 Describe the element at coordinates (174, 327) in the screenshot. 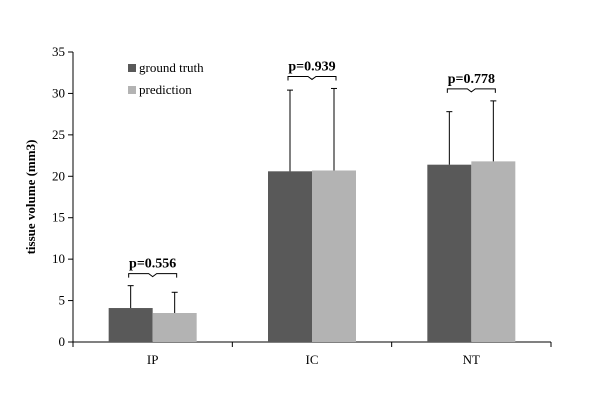

I see `bar-prediction-IP` at that location.